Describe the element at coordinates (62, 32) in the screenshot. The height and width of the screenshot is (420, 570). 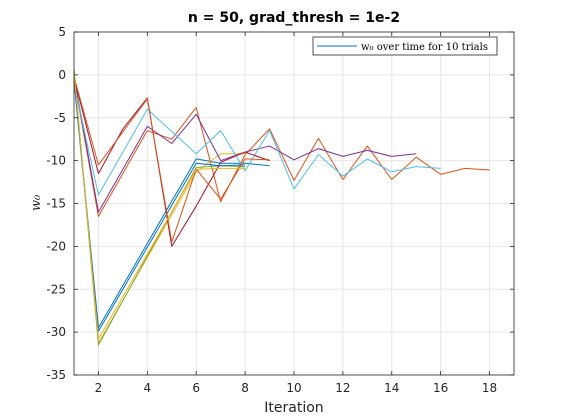
I see `y-tick-label: 5` at that location.